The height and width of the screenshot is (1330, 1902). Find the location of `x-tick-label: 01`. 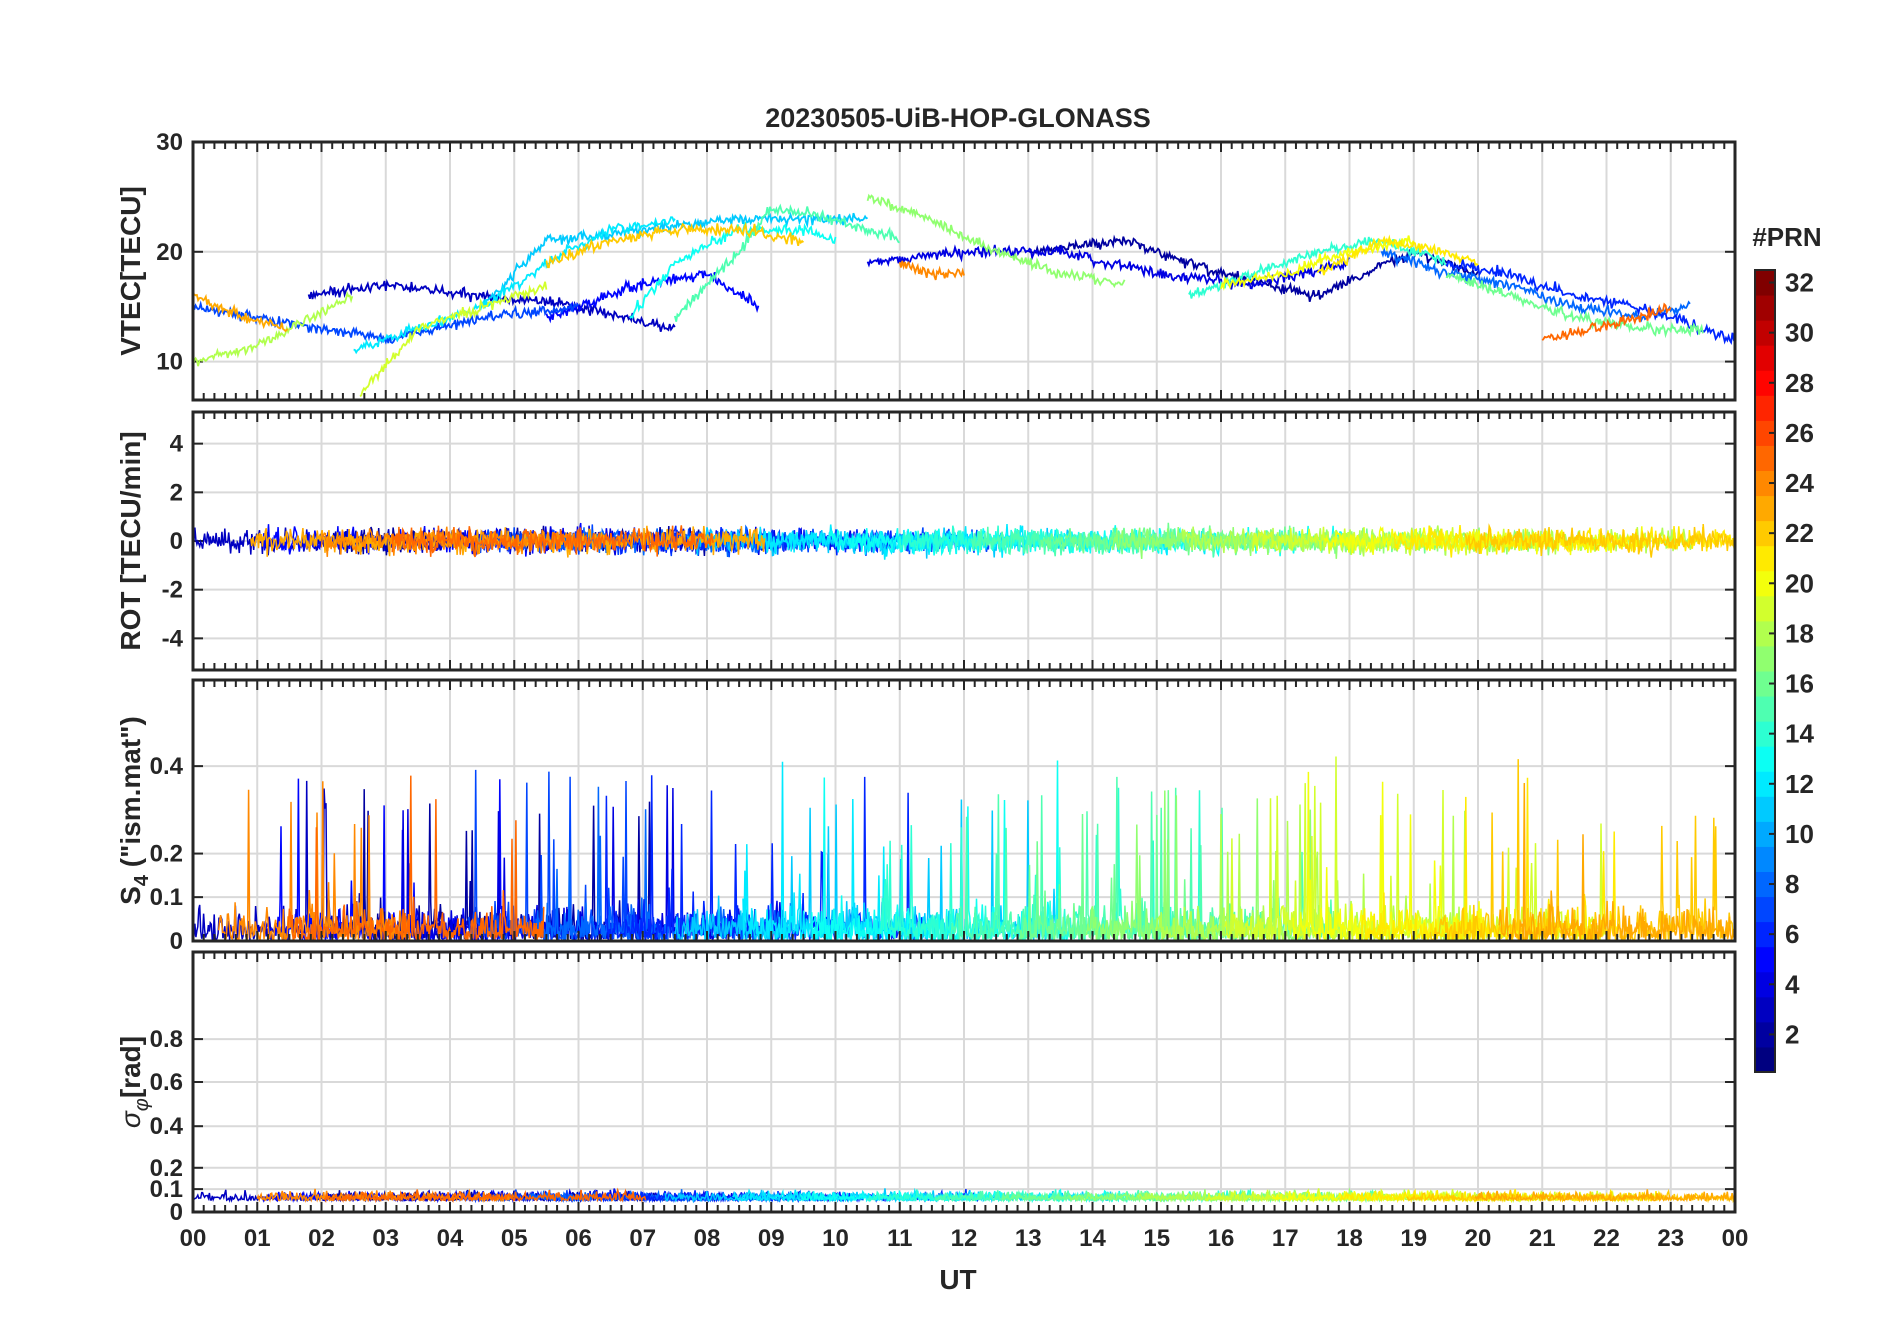

x-tick-label: 01 is located at coordinates (257, 1238).